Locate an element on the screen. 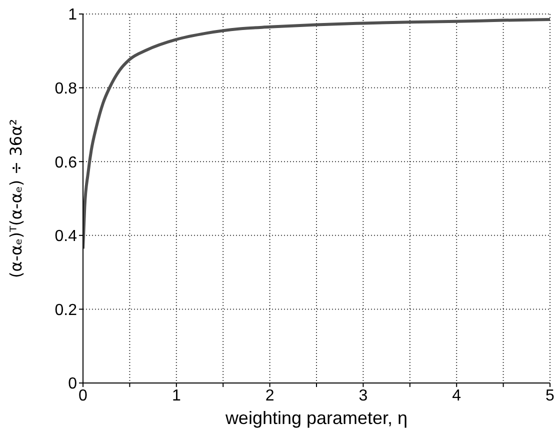 The image size is (559, 432). x-axis-title: weighting parameter, η is located at coordinates (316, 418).